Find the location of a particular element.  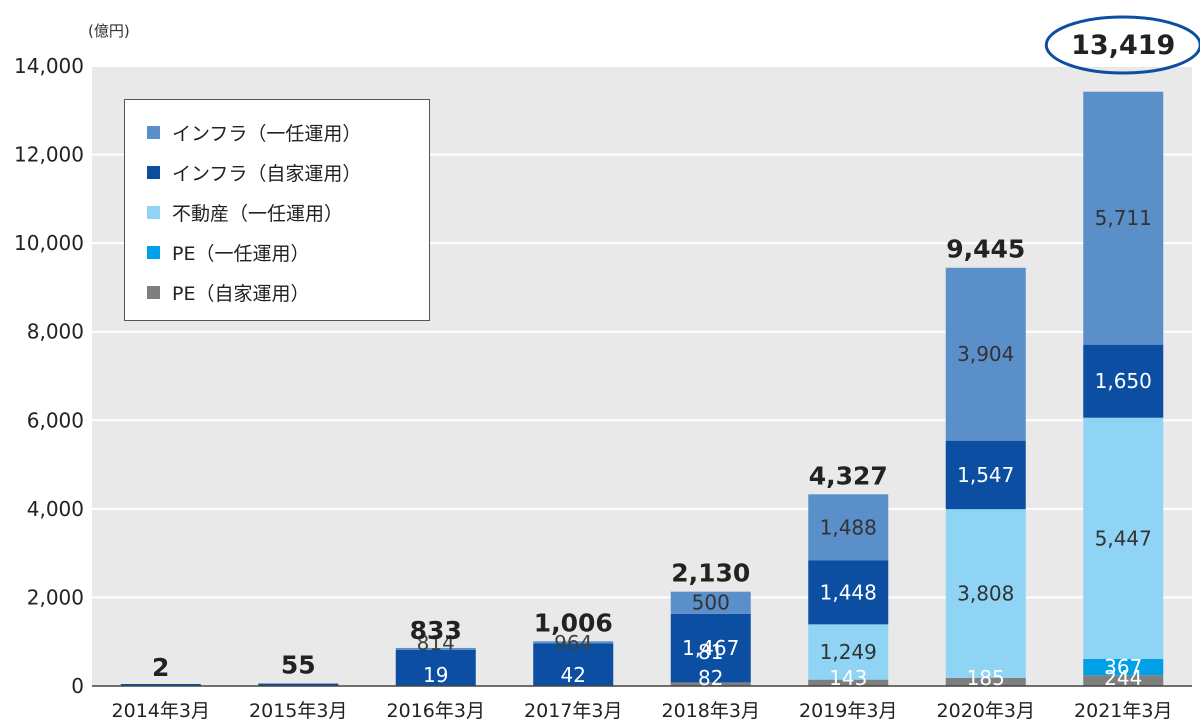

y-tick-label: 10,000 is located at coordinates (49, 243).